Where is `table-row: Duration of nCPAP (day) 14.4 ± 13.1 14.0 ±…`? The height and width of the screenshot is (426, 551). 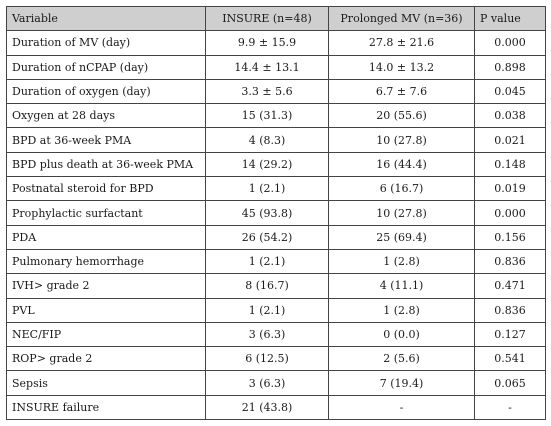 table-row: Duration of nCPAP (day) 14.4 ± 13.1 14.0 ±… is located at coordinates (276, 67).